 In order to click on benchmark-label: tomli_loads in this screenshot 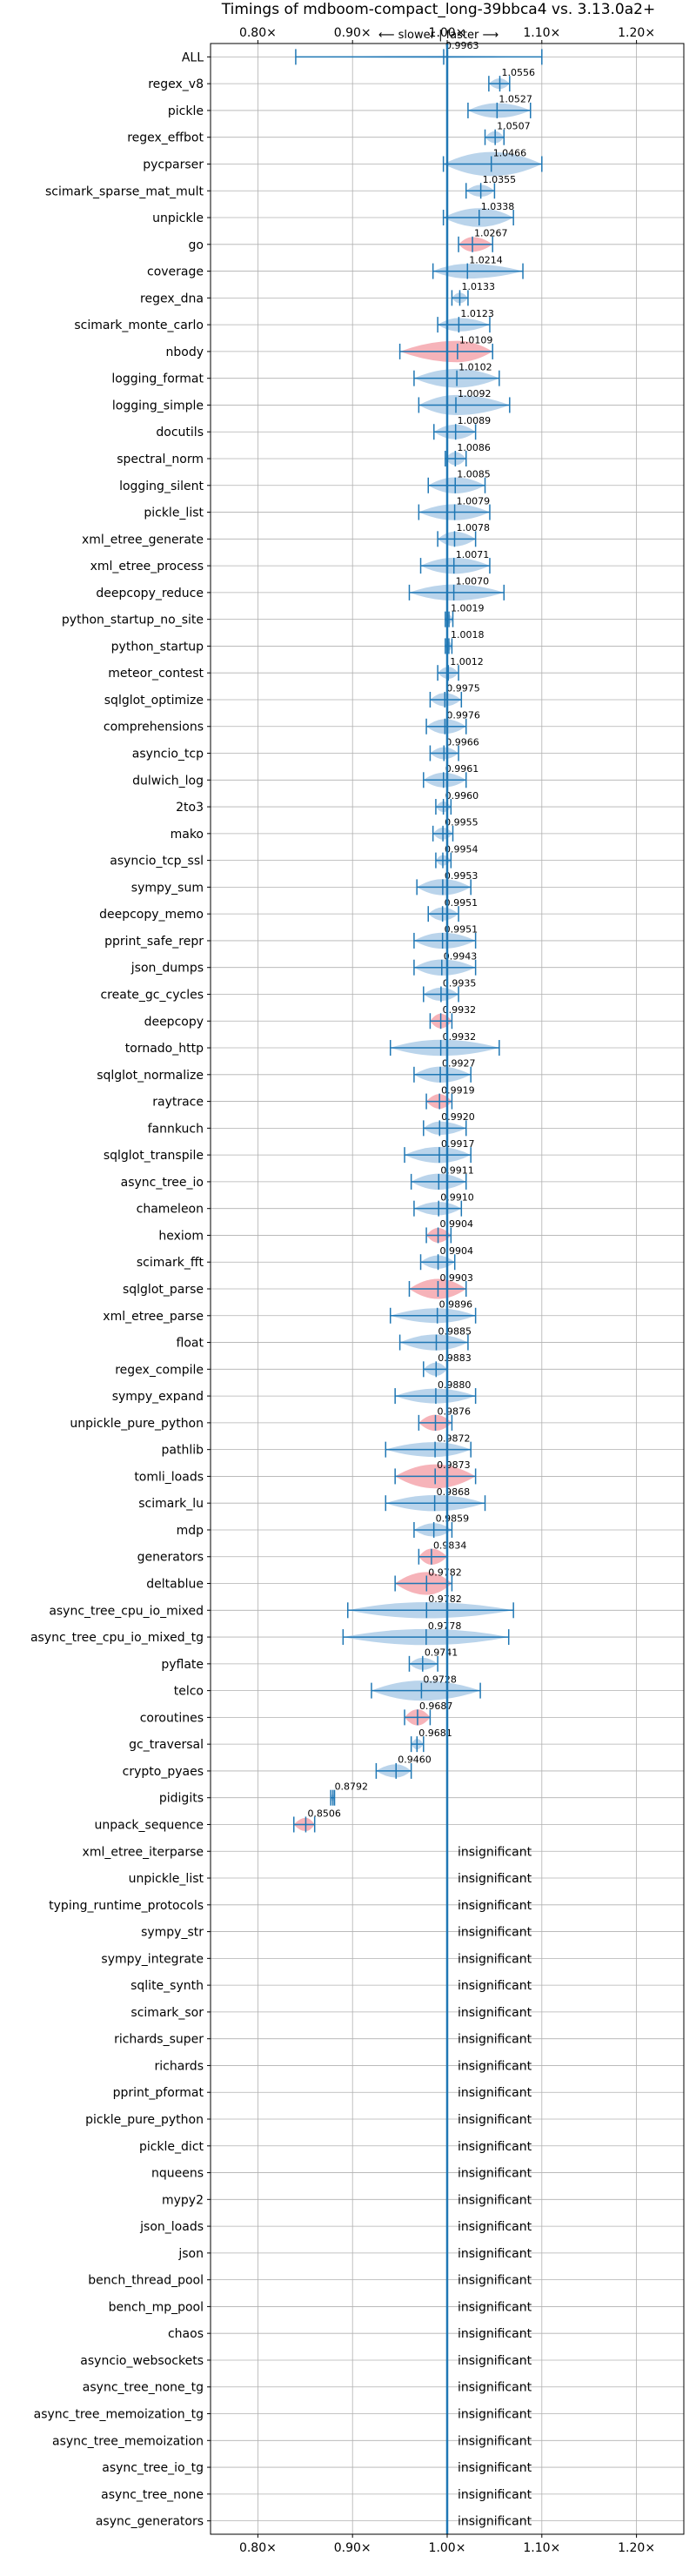, I will do `click(169, 1477)`.